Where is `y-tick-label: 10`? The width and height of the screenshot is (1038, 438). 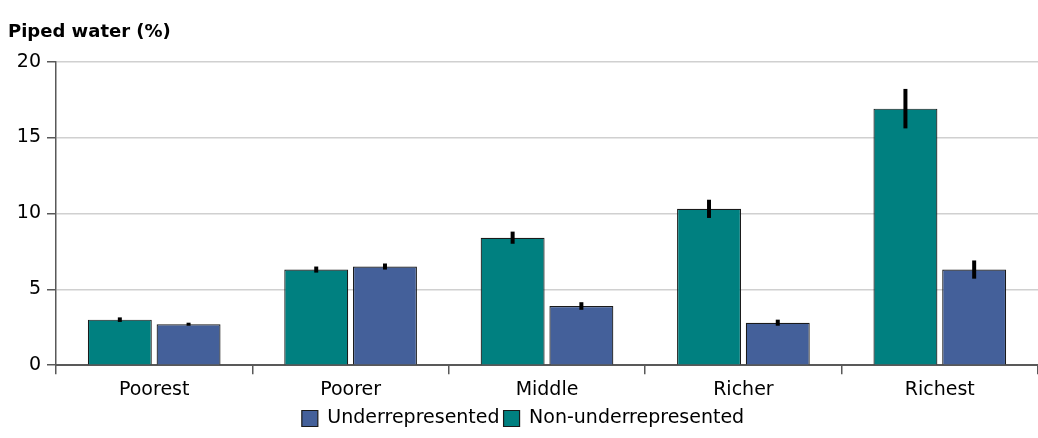 y-tick-label: 10 is located at coordinates (28, 211).